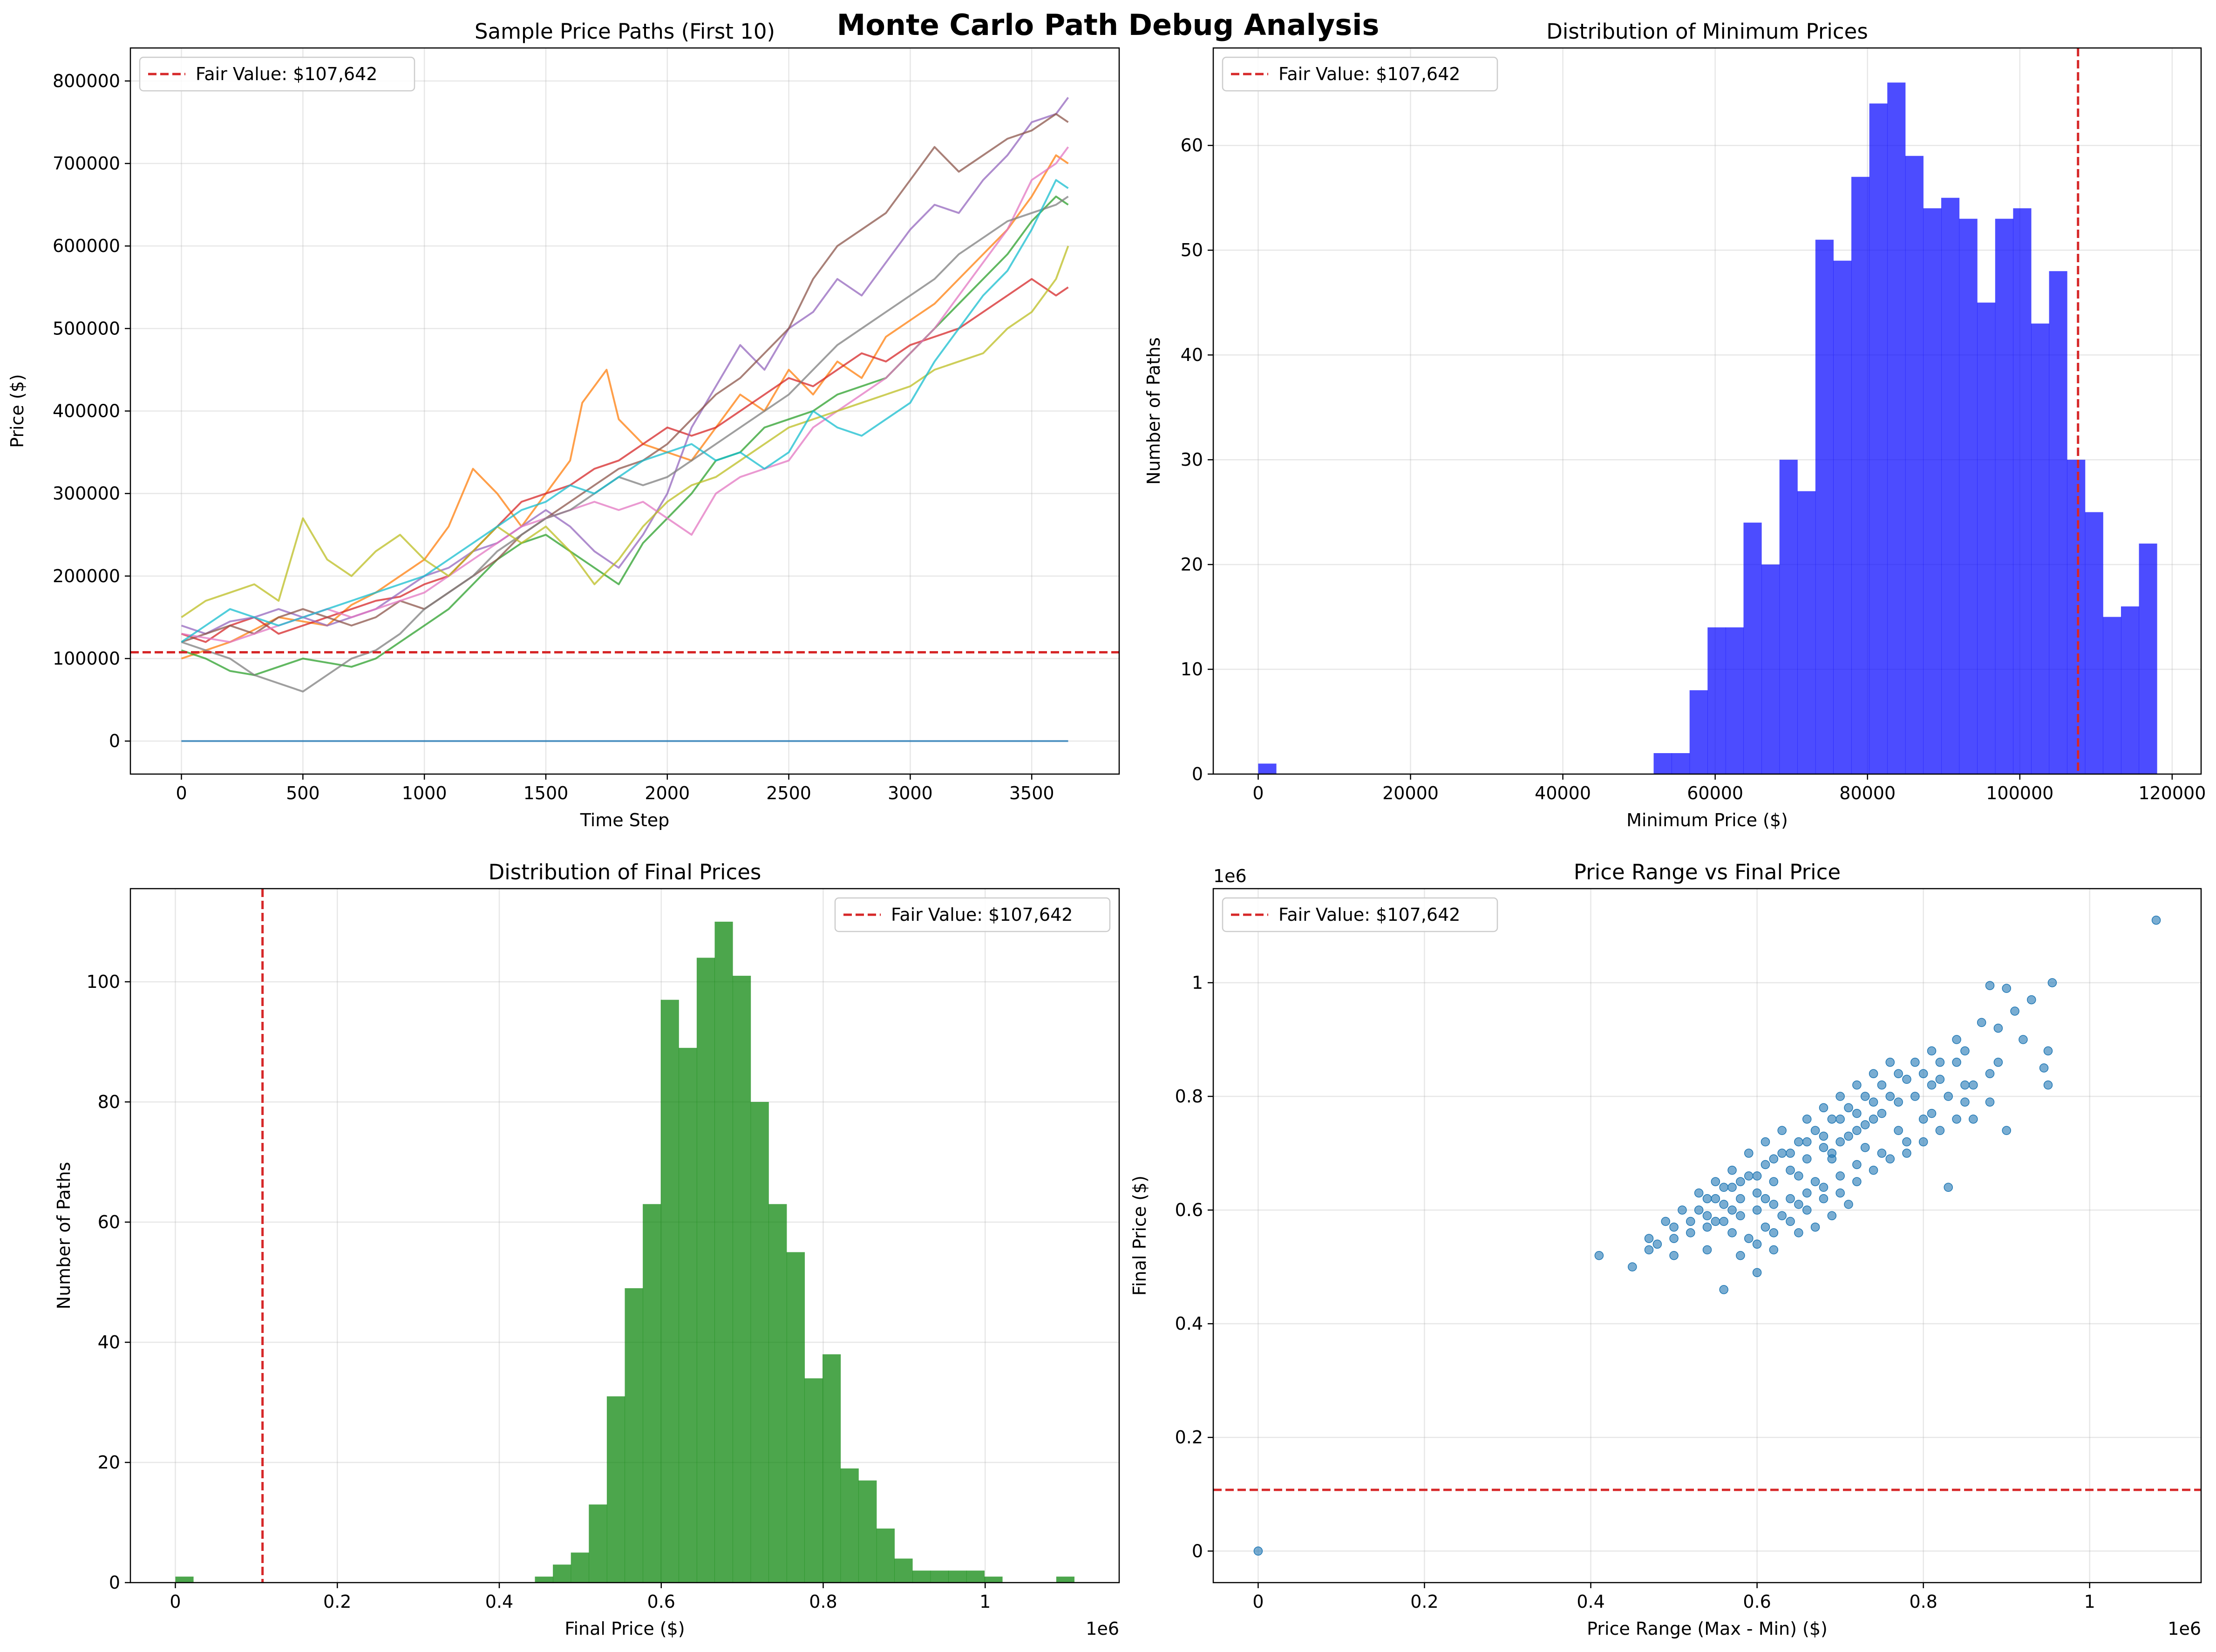  Describe the element at coordinates (1707, 820) in the screenshot. I see `x-axis-label: Minimum Price ($)` at that location.